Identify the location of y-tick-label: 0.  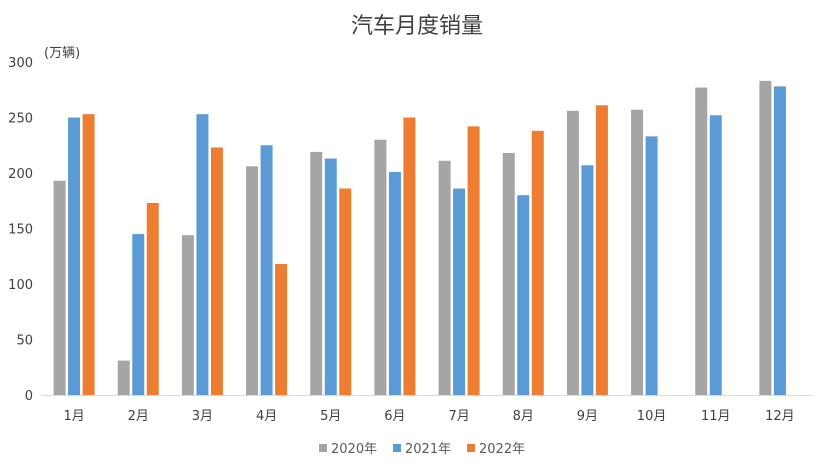
(29, 396).